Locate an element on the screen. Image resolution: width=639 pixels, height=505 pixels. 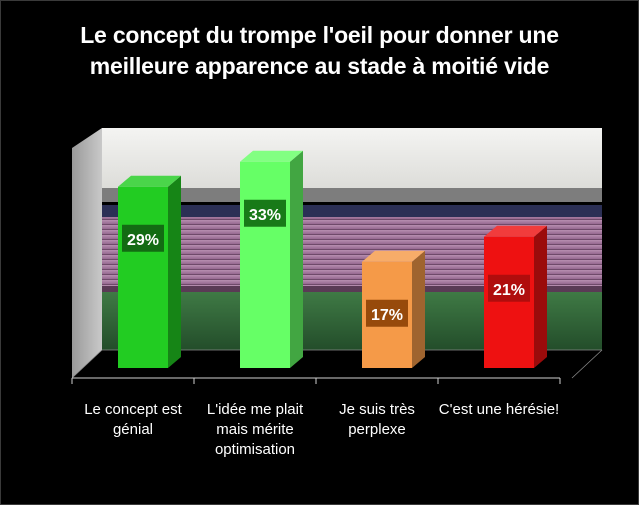
data-label-1-box is located at coordinates (143, 238).